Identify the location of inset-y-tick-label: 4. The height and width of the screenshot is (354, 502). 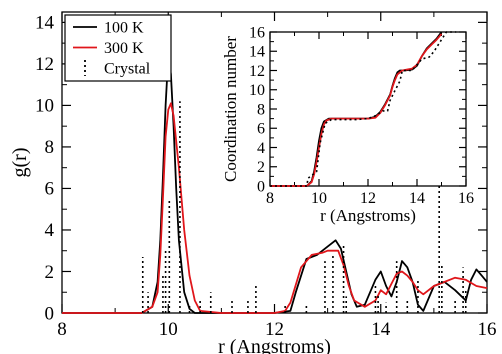
(261, 148).